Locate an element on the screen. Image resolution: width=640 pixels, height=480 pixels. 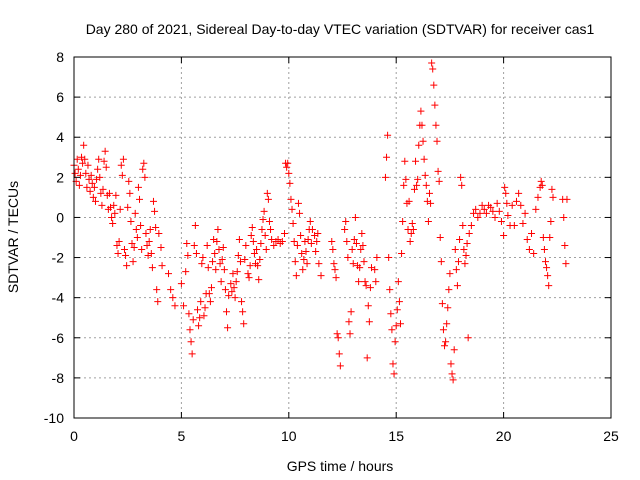
y-axis-label: SDTVAR / TECUs is located at coordinates (13, 237).